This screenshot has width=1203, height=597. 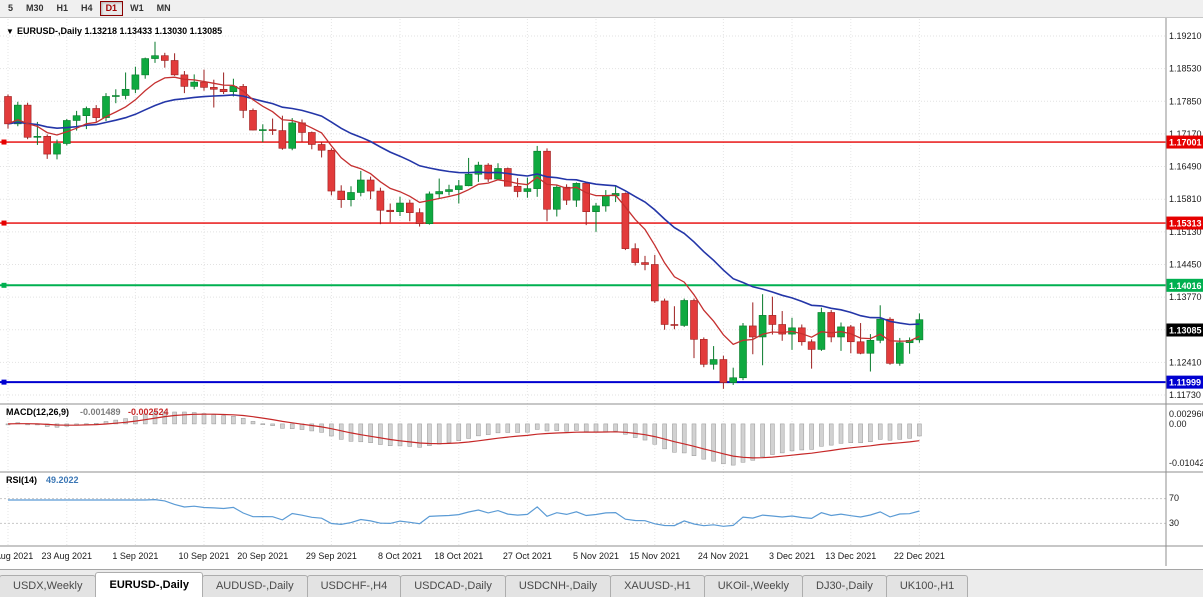 What do you see at coordinates (753, 586) in the screenshot?
I see `tab-ukoil-weekly: UKOil-,Weekly` at bounding box center [753, 586].